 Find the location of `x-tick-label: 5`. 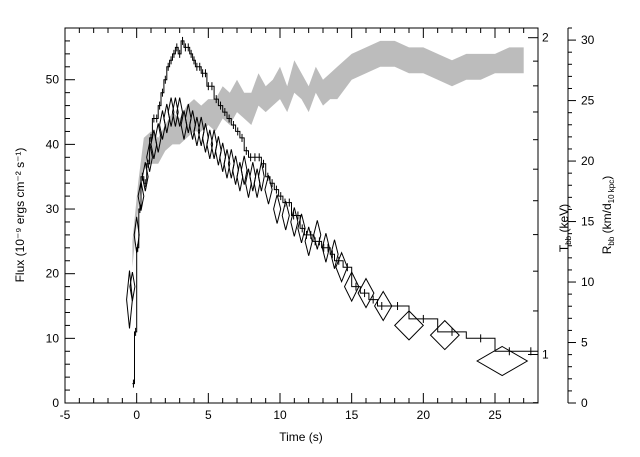

x-tick-label: 5 is located at coordinates (208, 415).